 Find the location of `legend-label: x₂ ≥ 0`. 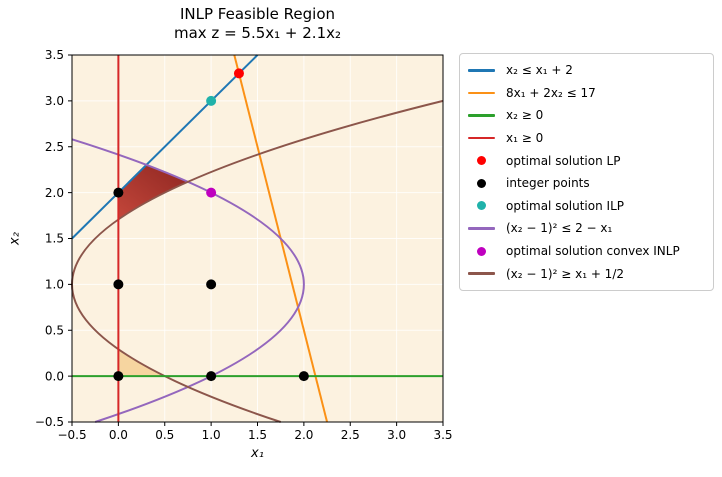

legend-label: x₂ ≥ 0 is located at coordinates (525, 115).